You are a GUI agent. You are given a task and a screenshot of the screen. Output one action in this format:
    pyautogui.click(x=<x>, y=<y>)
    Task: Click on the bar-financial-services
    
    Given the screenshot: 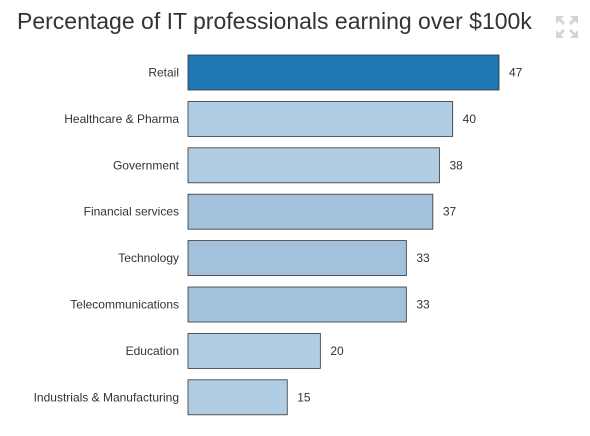 What is the action you would take?
    pyautogui.click(x=310, y=211)
    